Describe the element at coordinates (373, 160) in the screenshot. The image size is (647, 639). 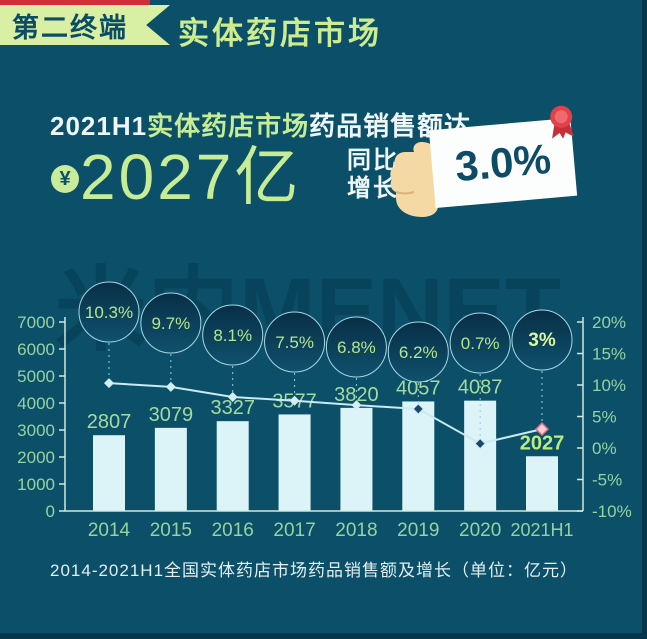
I see `growth-label-line1: 同比` at that location.